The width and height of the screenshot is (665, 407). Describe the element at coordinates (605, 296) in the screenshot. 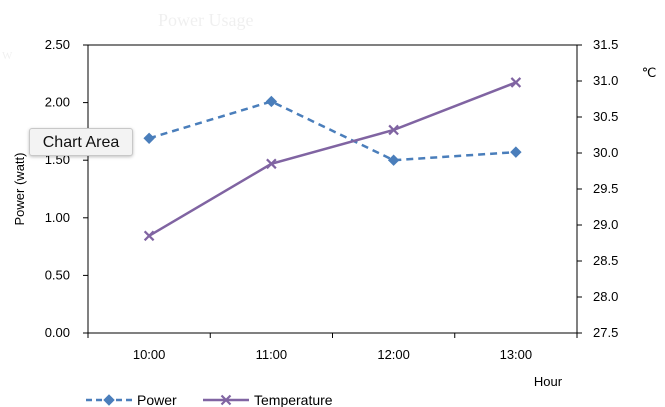

I see `y2-tick-label: 28.0` at that location.